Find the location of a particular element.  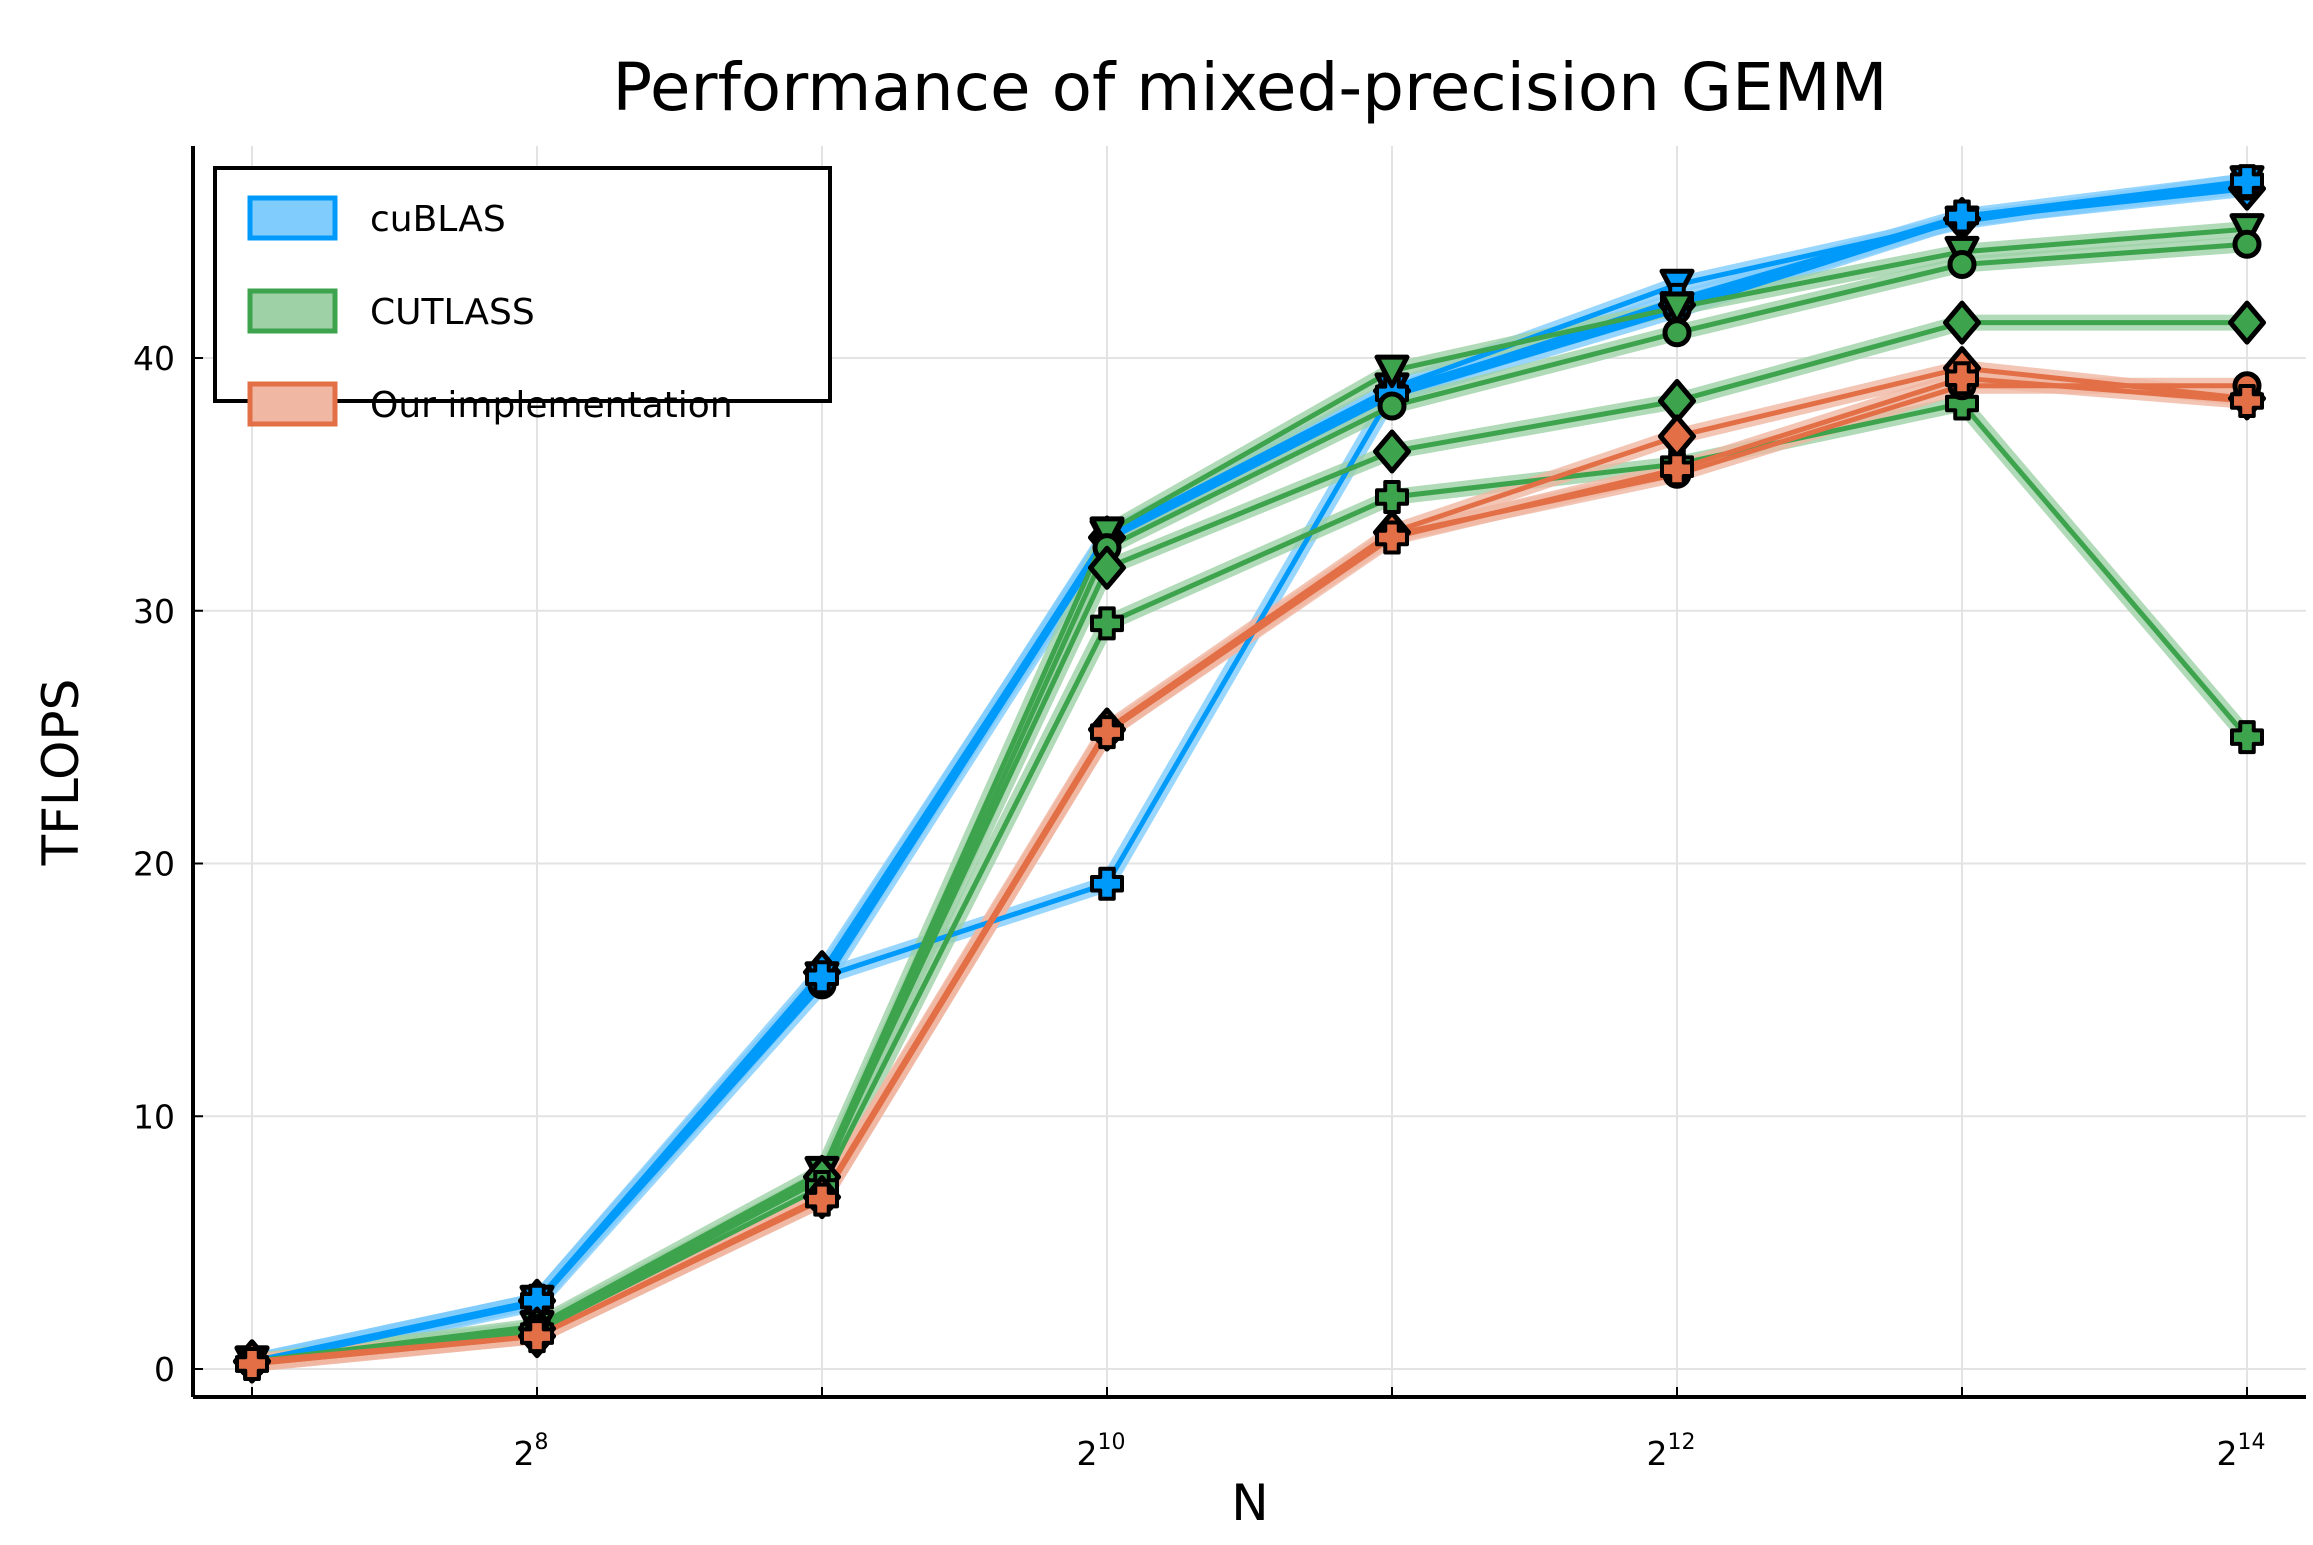

chart-title: Performance of mixed-precision GEMM is located at coordinates (1249, 87).